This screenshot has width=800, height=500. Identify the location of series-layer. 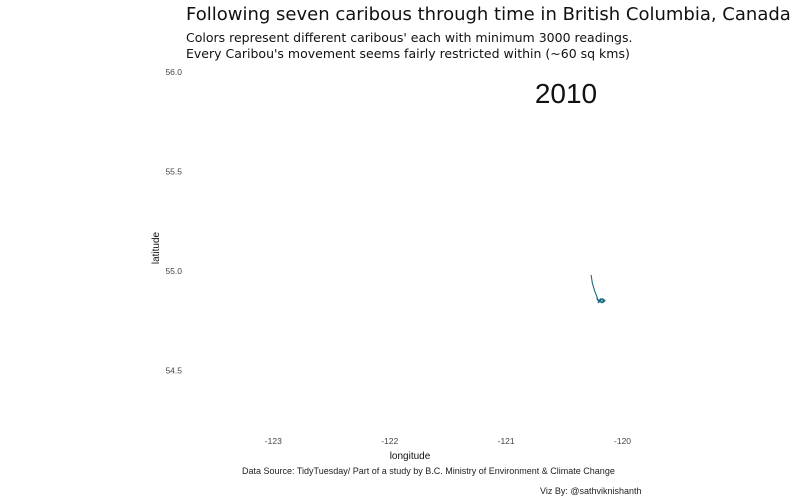
(598, 289).